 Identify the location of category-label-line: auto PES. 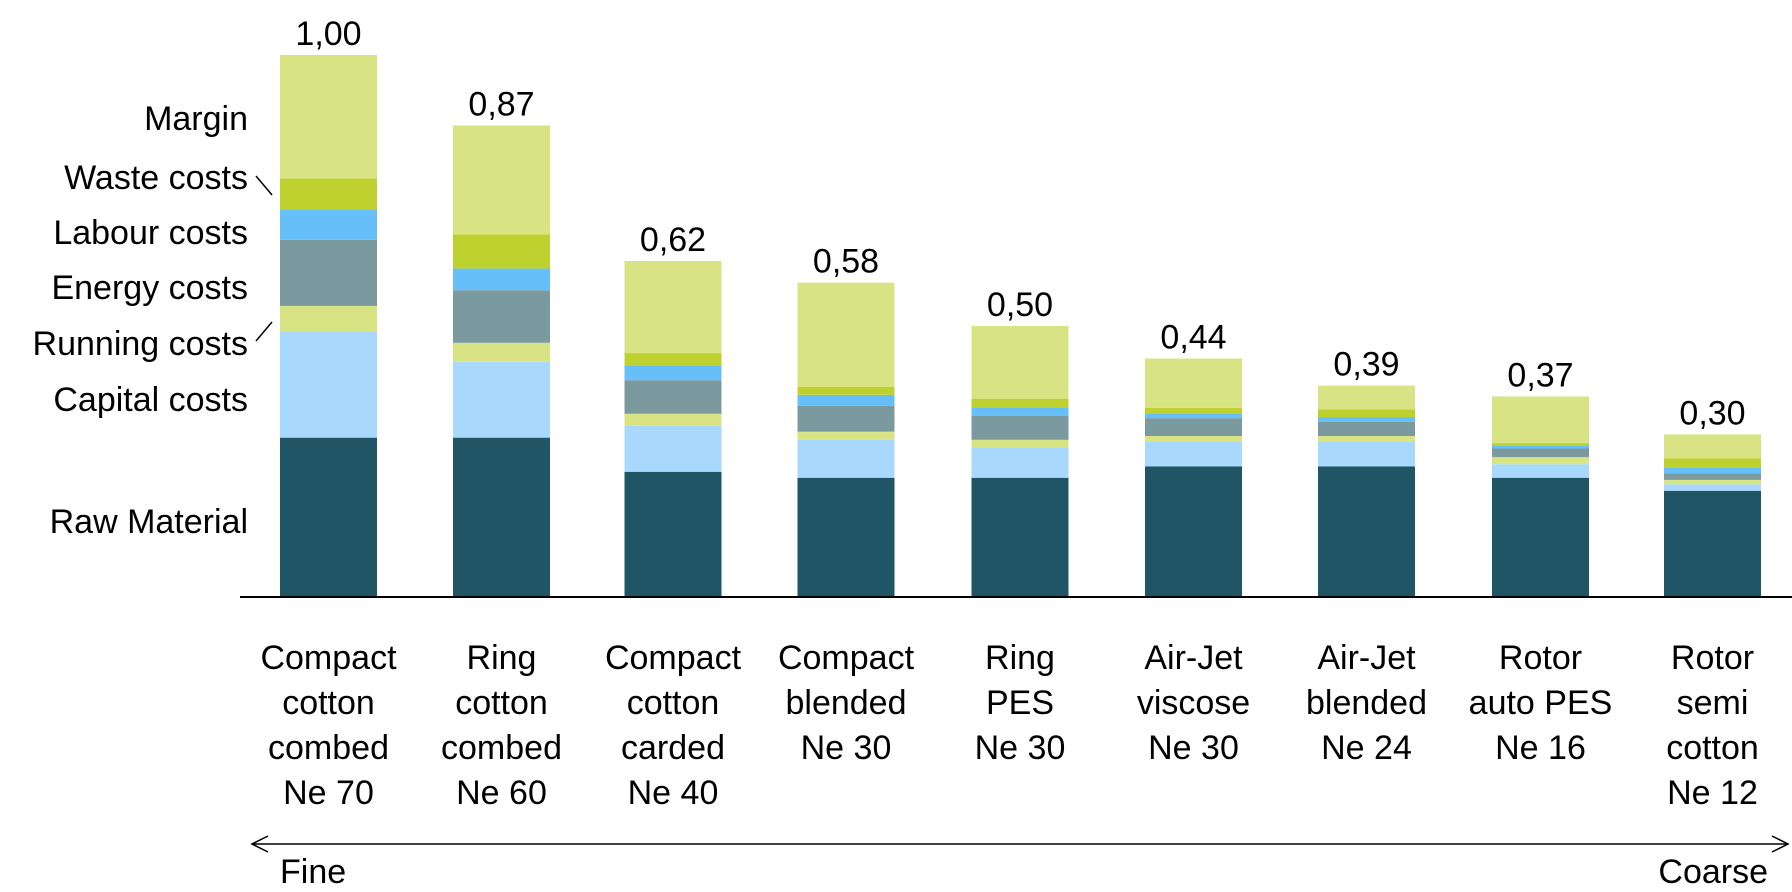
(1540, 703).